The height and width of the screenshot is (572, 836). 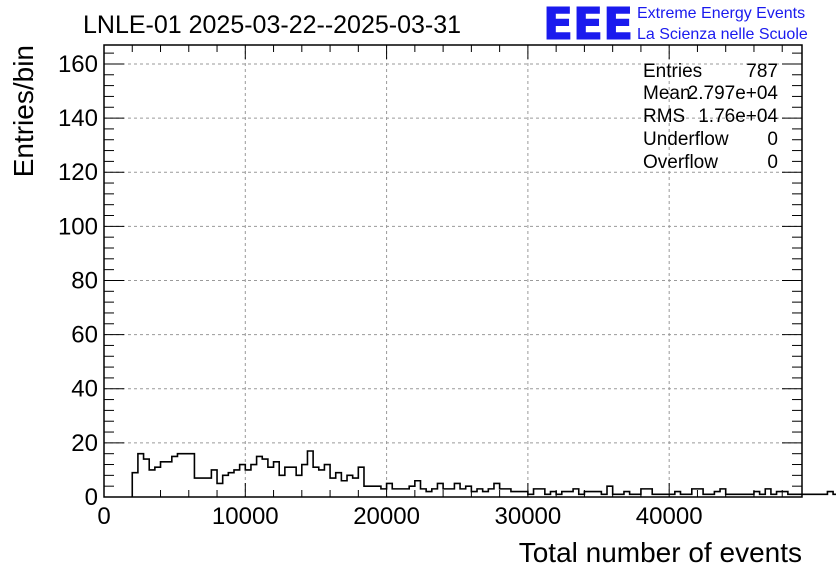 I want to click on y-tick-label: 160, so click(x=78, y=64).